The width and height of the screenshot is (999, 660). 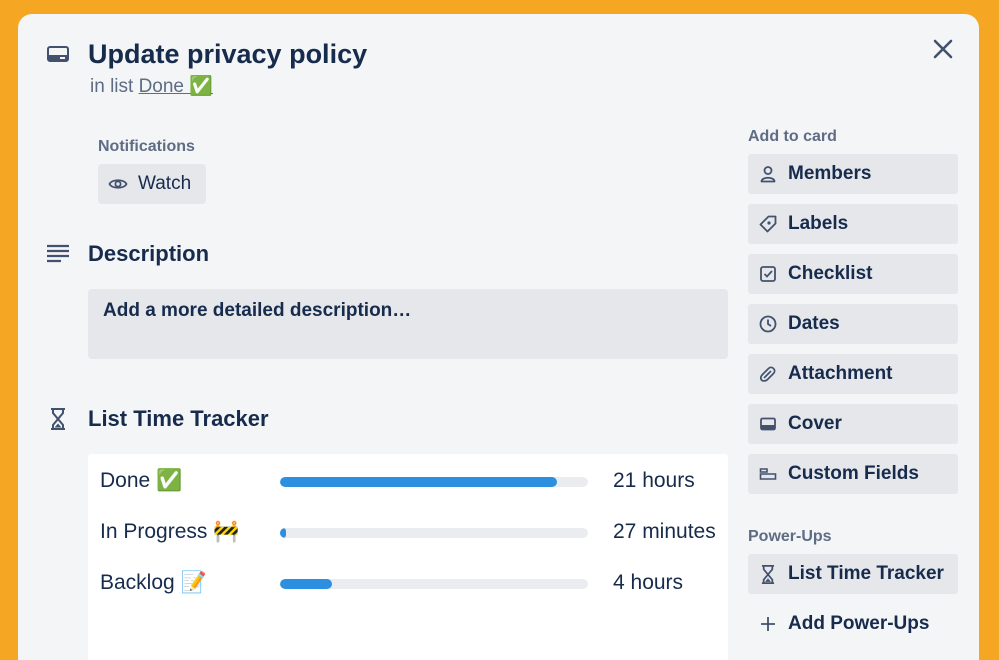 I want to click on custom-fields-button: Custom Fields, so click(x=853, y=474).